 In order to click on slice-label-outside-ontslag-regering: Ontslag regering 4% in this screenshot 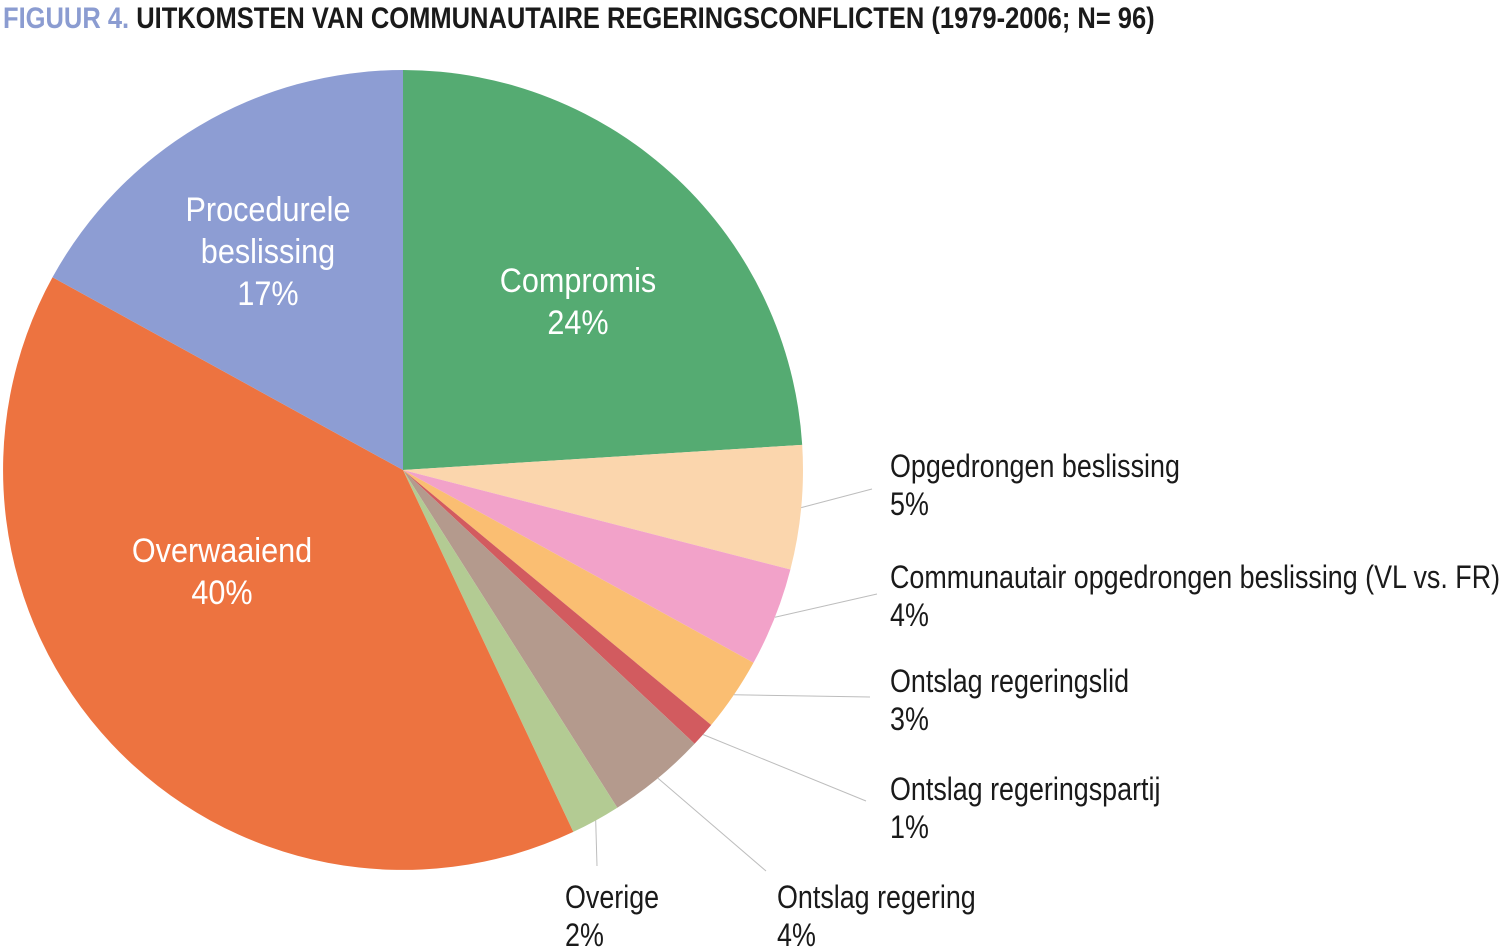, I will do `click(876, 914)`.